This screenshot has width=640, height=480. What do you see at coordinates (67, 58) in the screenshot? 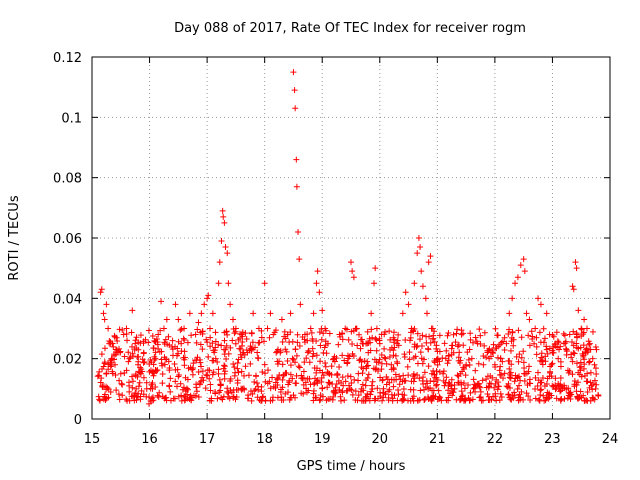
I see `y-tick-label: 0.12` at bounding box center [67, 58].